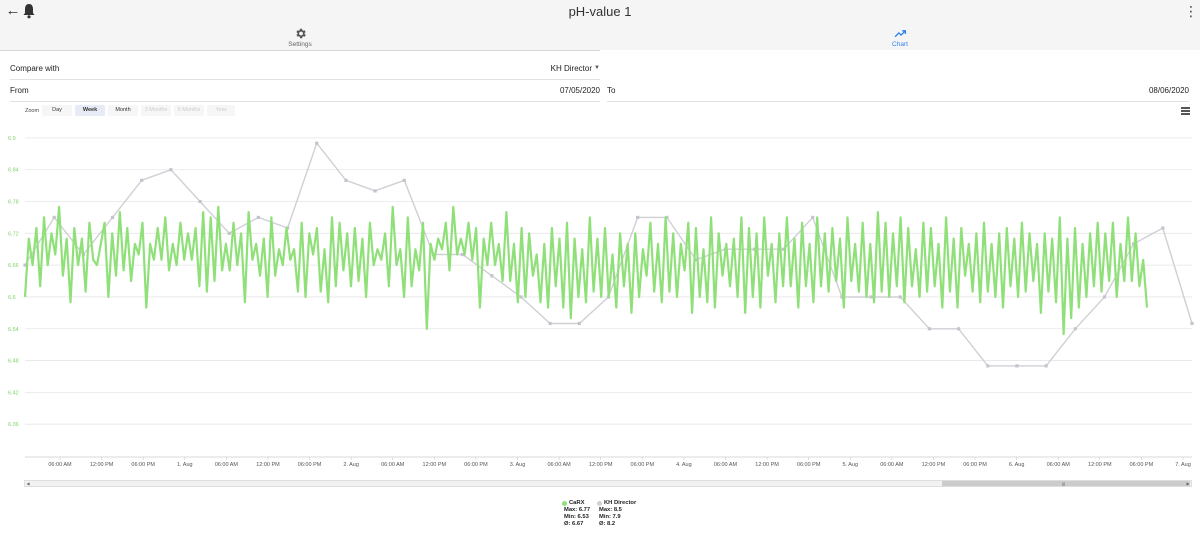  I want to click on x-tick-label: 6. Aug, so click(1017, 465).